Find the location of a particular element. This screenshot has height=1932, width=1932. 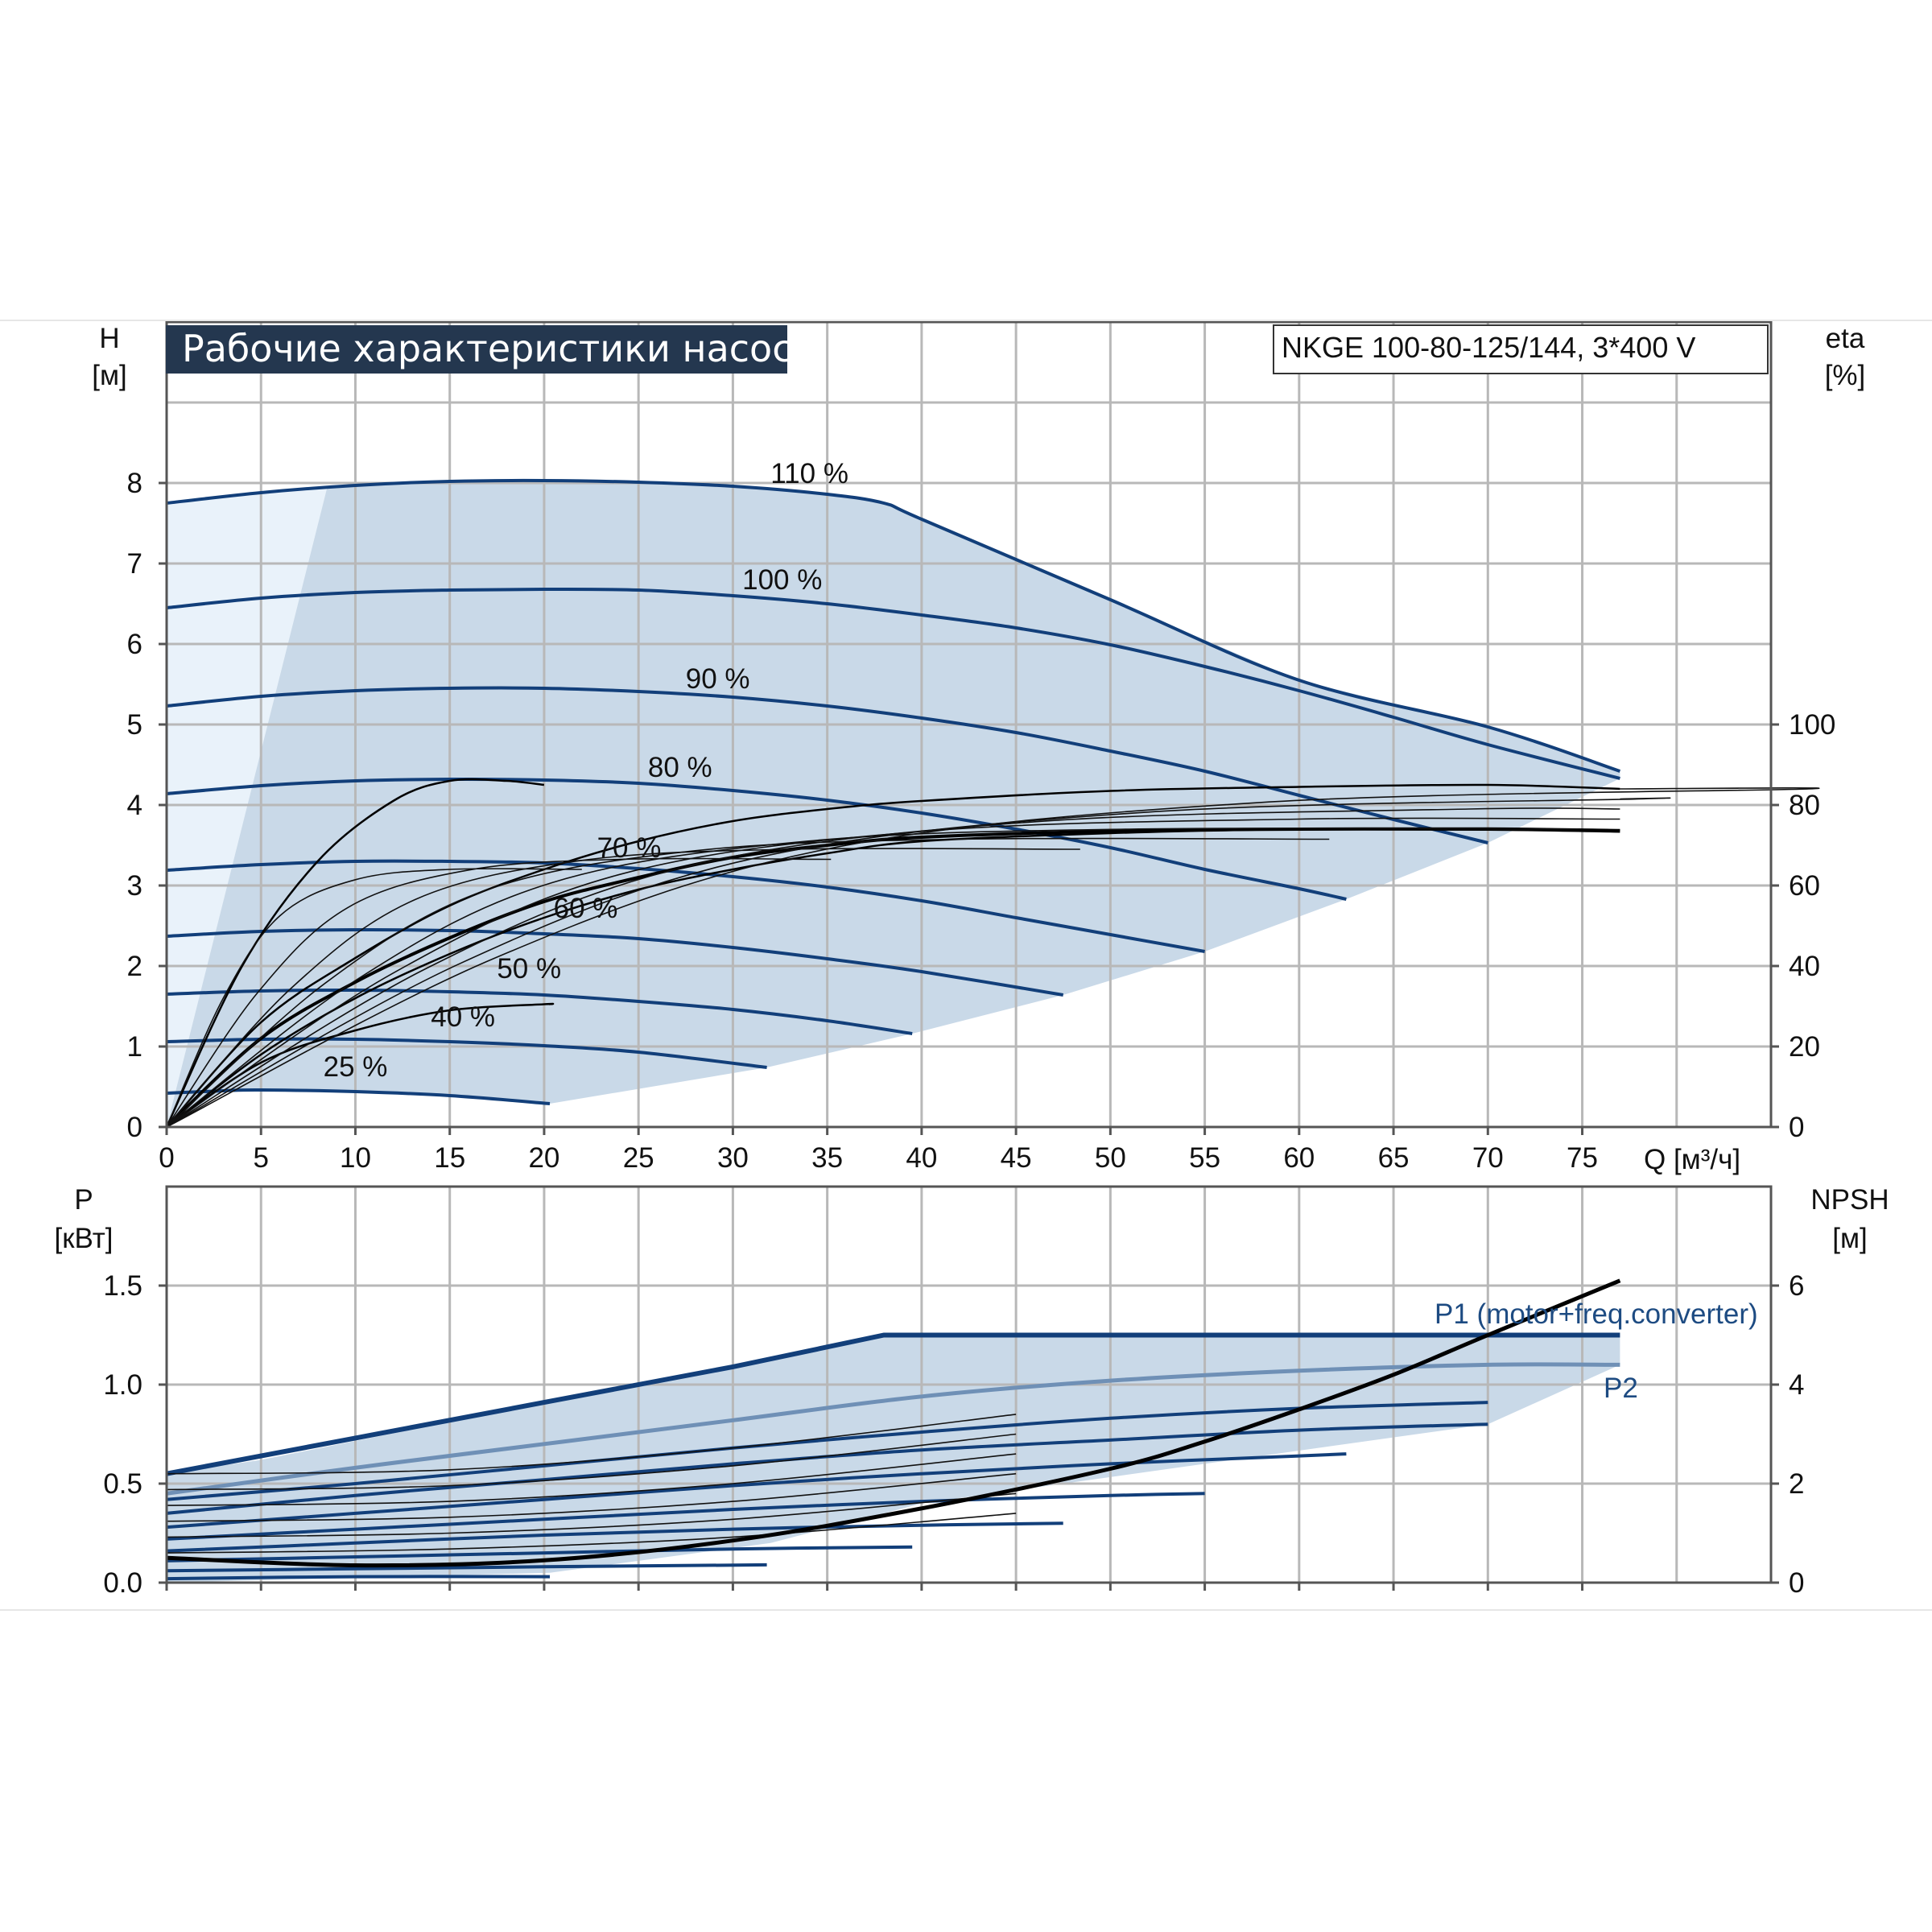

y2-axis-unit-eta: [%] is located at coordinates (1846, 375).